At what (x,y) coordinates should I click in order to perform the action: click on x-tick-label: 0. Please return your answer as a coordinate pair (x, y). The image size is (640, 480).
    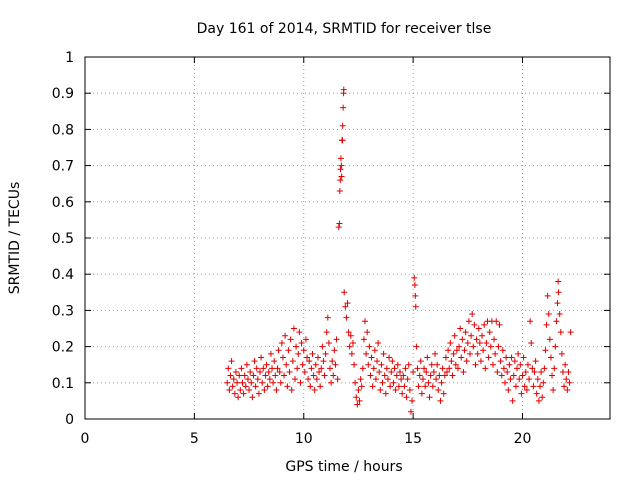
    Looking at the image, I should click on (85, 439).